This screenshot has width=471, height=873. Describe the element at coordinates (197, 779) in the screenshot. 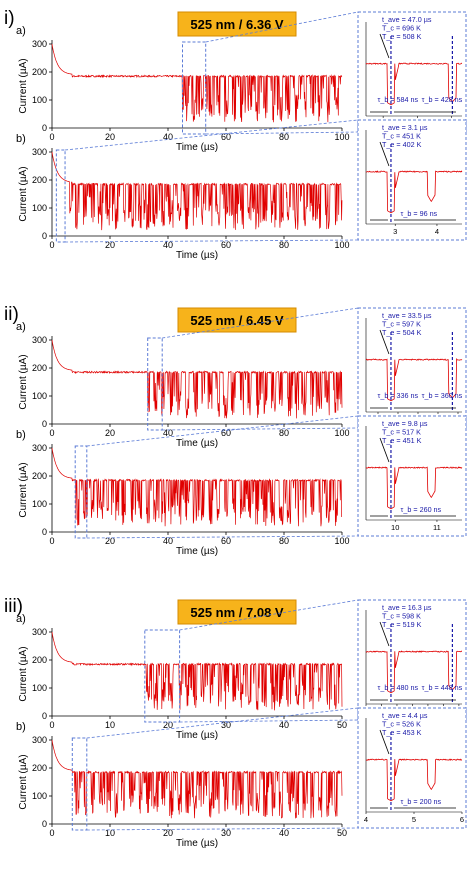

I see `current-trace` at that location.